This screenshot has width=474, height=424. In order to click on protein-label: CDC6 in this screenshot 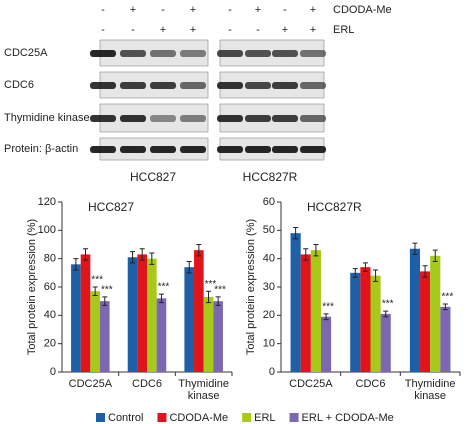, I will do `click(19, 85)`.